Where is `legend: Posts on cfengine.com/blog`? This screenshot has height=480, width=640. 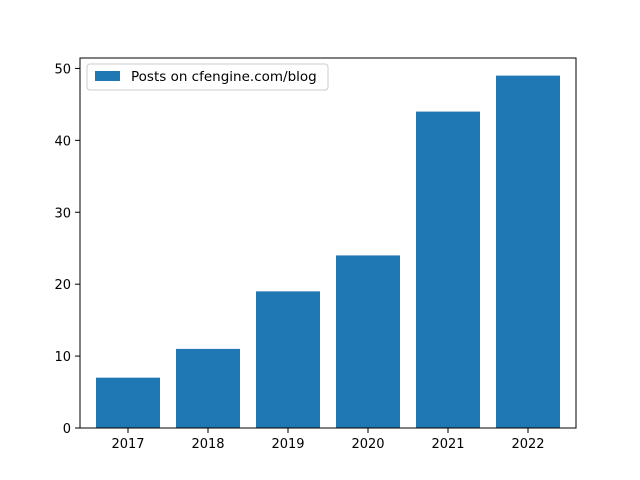
legend: Posts on cfengine.com/blog is located at coordinates (207, 77).